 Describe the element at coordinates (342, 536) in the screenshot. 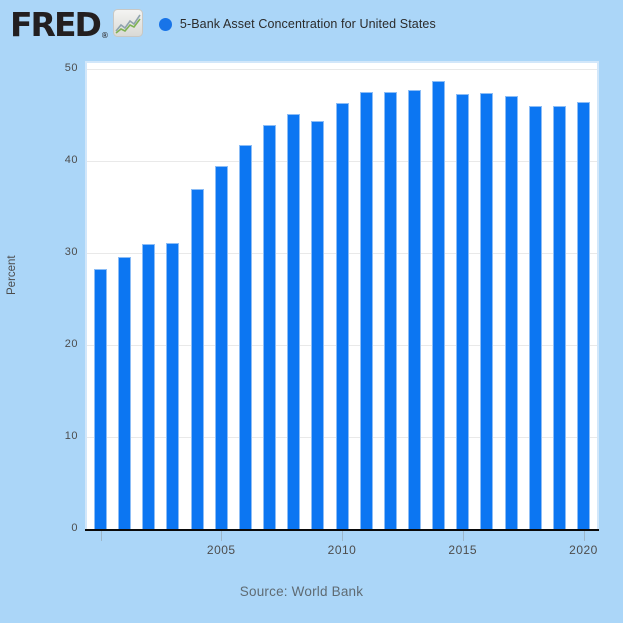

I see `x-tick-2010` at that location.